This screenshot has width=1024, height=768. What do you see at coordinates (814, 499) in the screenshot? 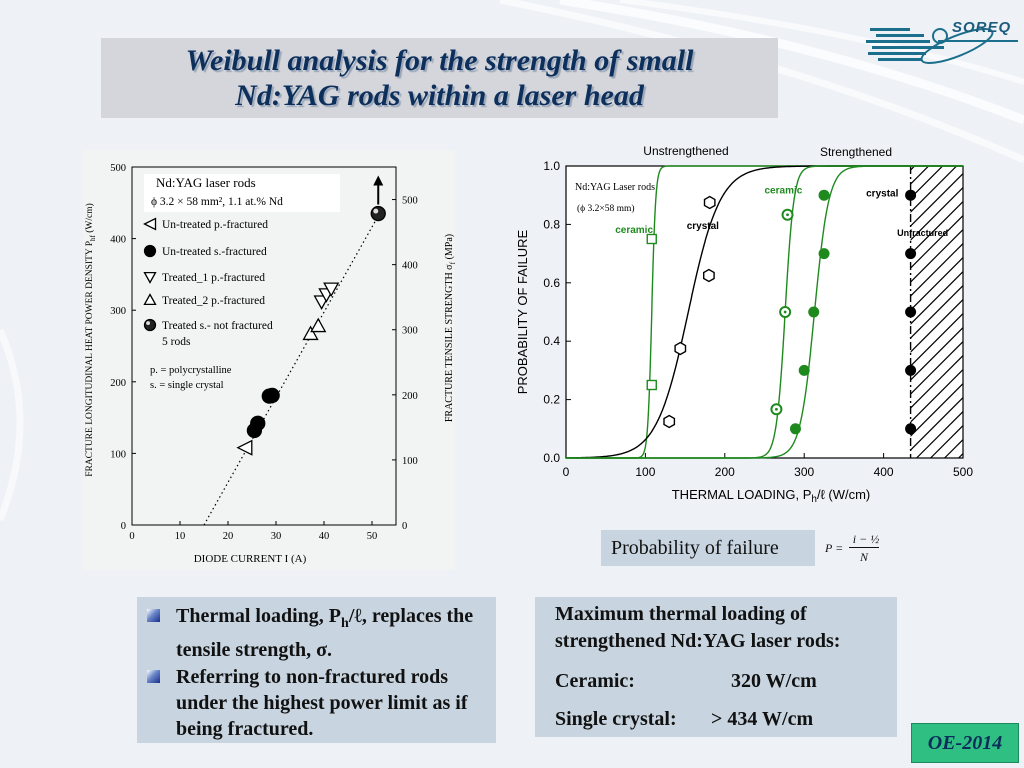
I see `right-x-axis-label-sub: h` at bounding box center [814, 499].